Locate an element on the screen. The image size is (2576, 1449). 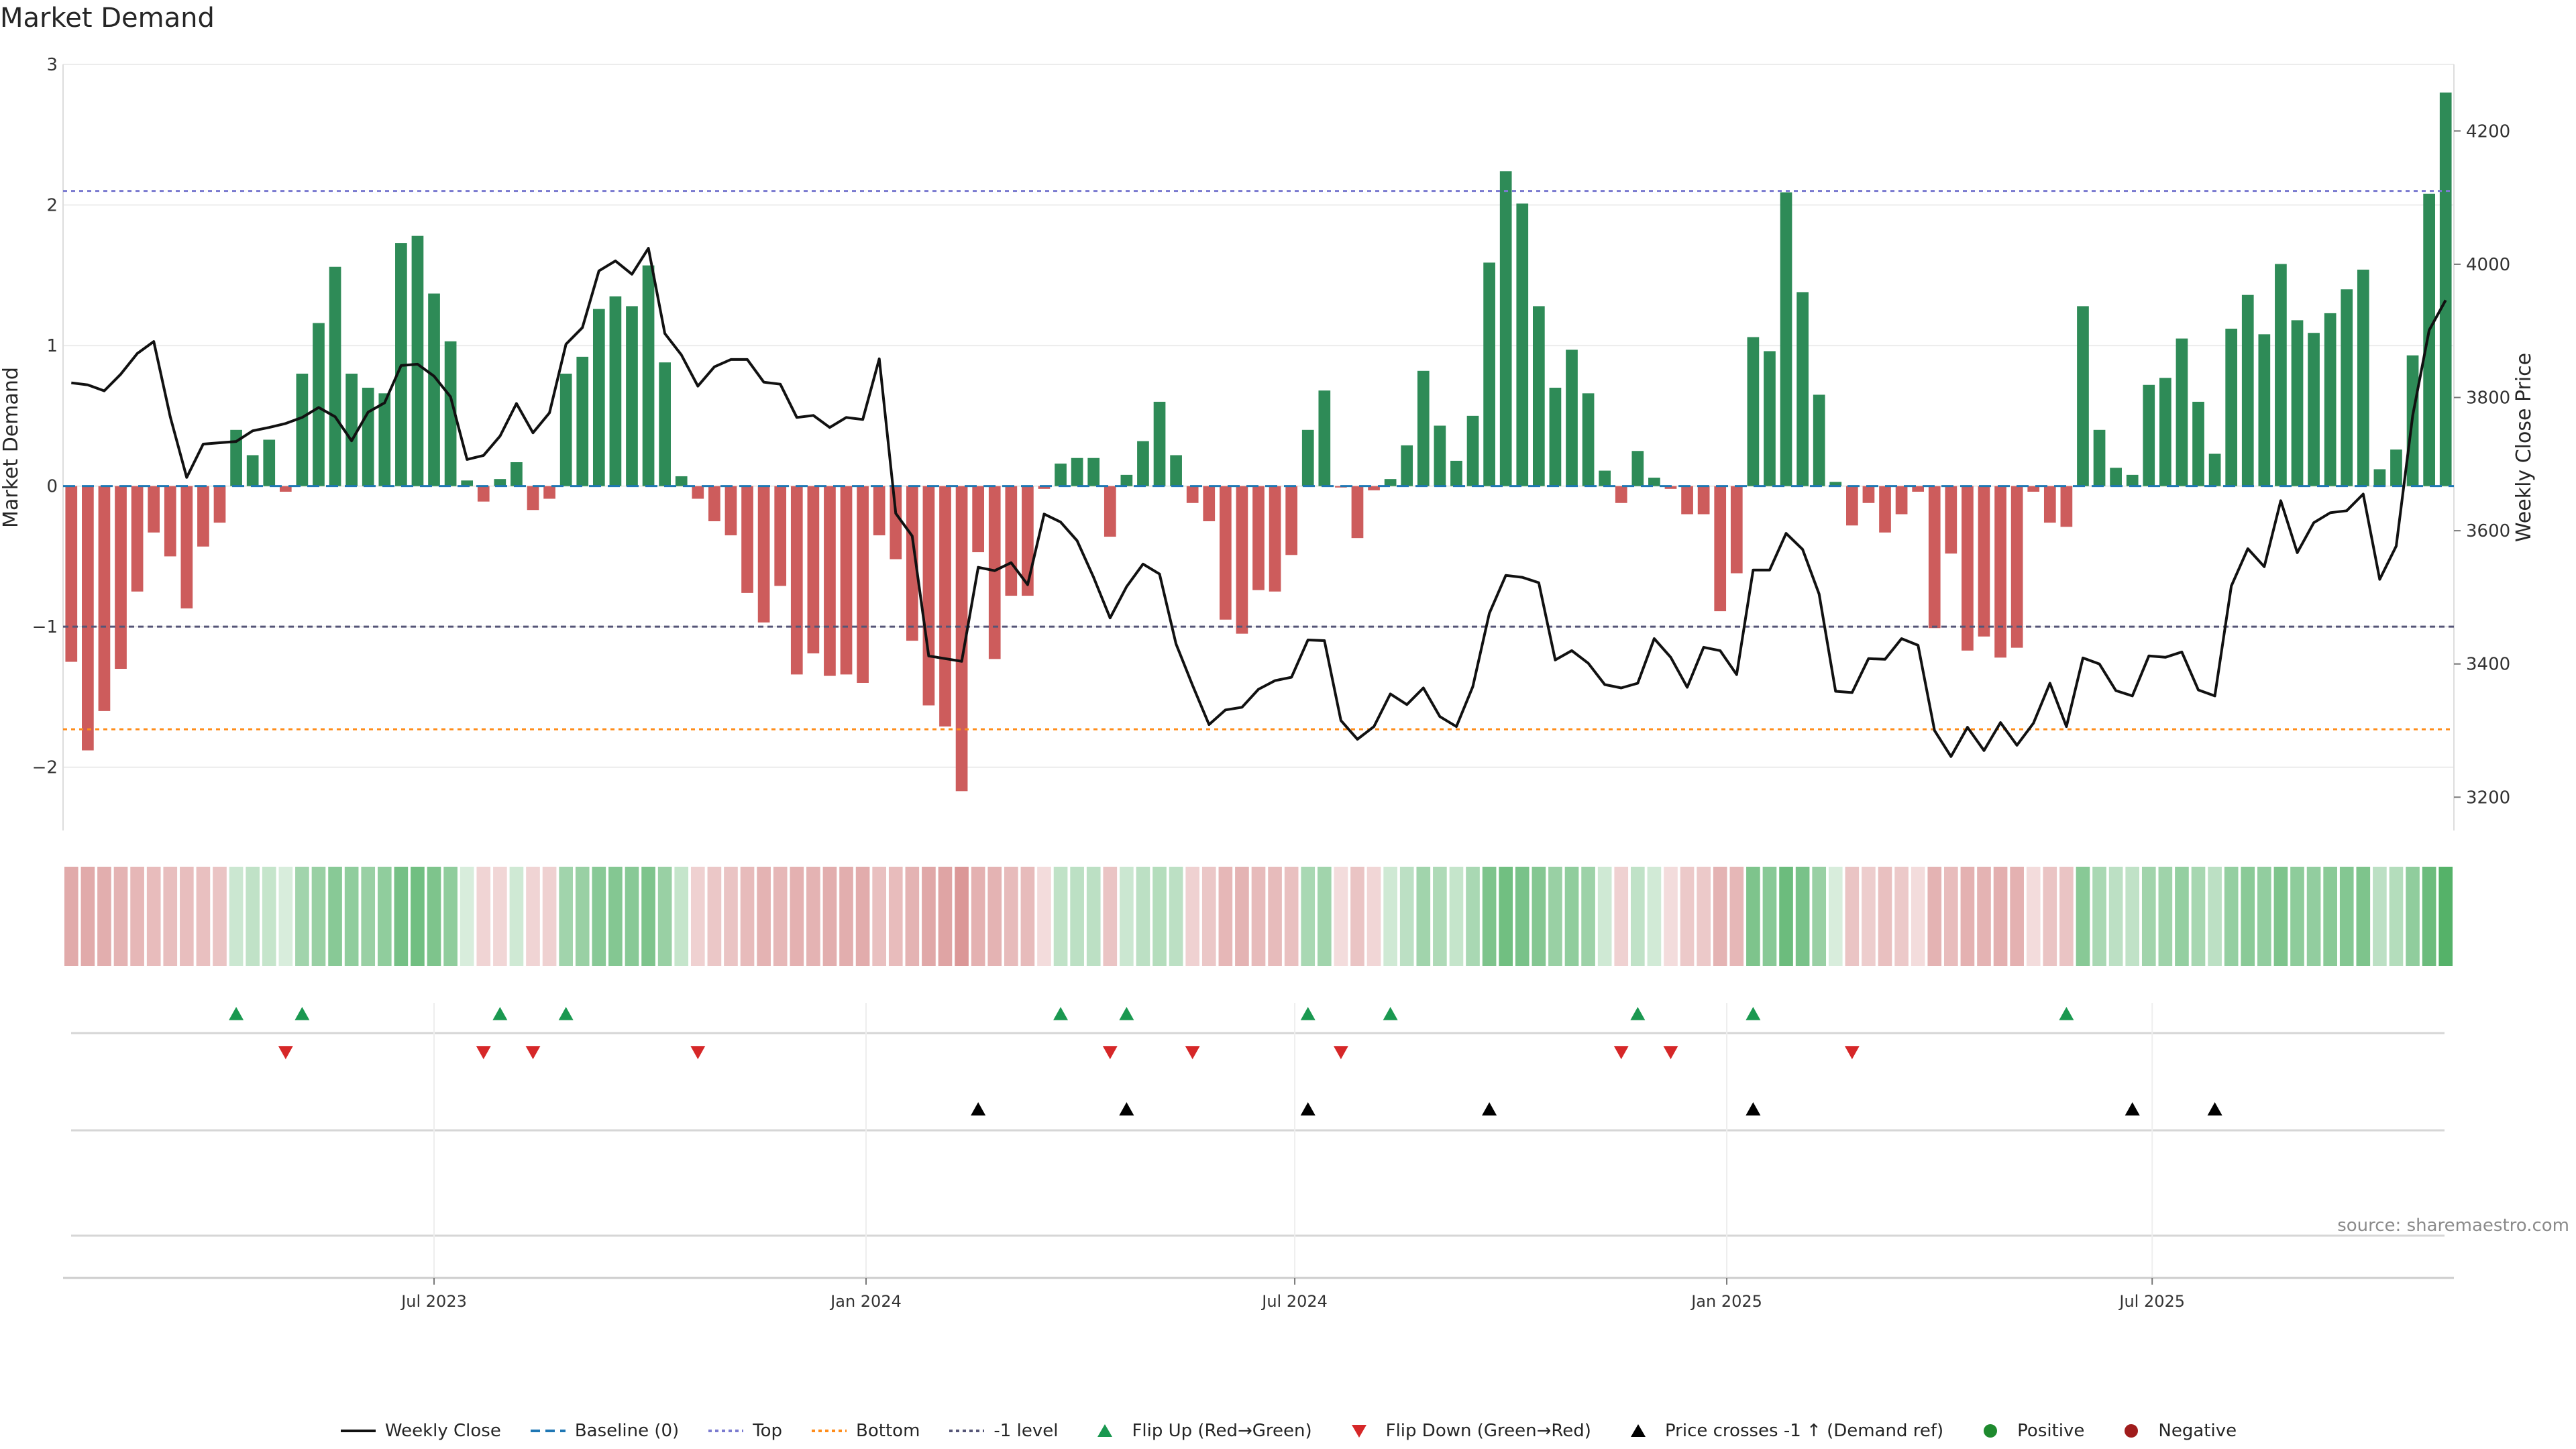
source-note: source: sharemaestro.com is located at coordinates (2453, 1226).